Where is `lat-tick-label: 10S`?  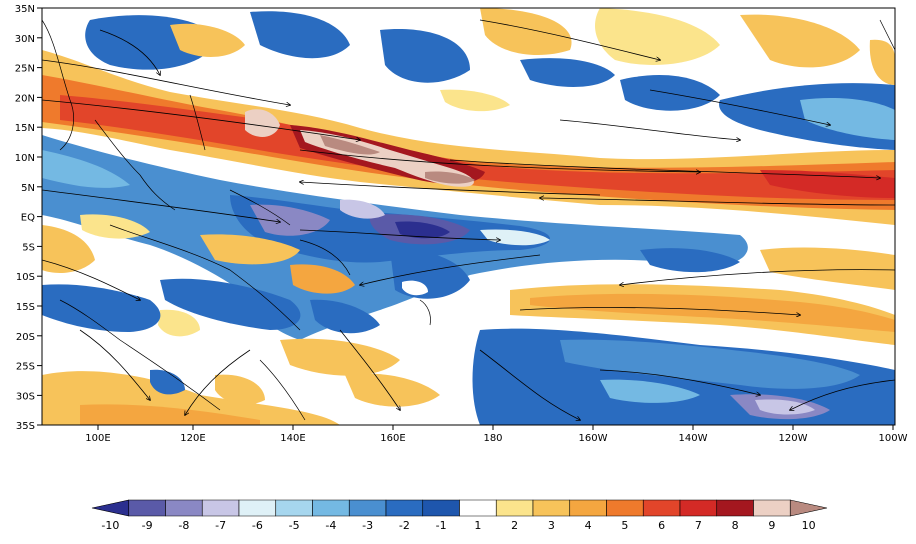
lat-tick-label: 10S is located at coordinates (25, 277).